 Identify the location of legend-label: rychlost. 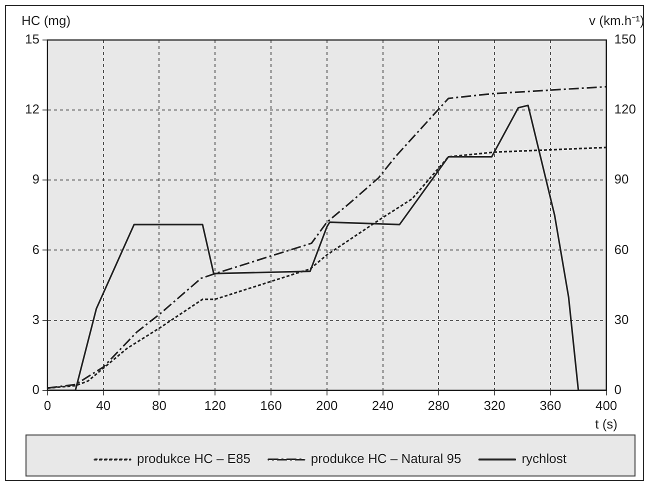
(544, 458).